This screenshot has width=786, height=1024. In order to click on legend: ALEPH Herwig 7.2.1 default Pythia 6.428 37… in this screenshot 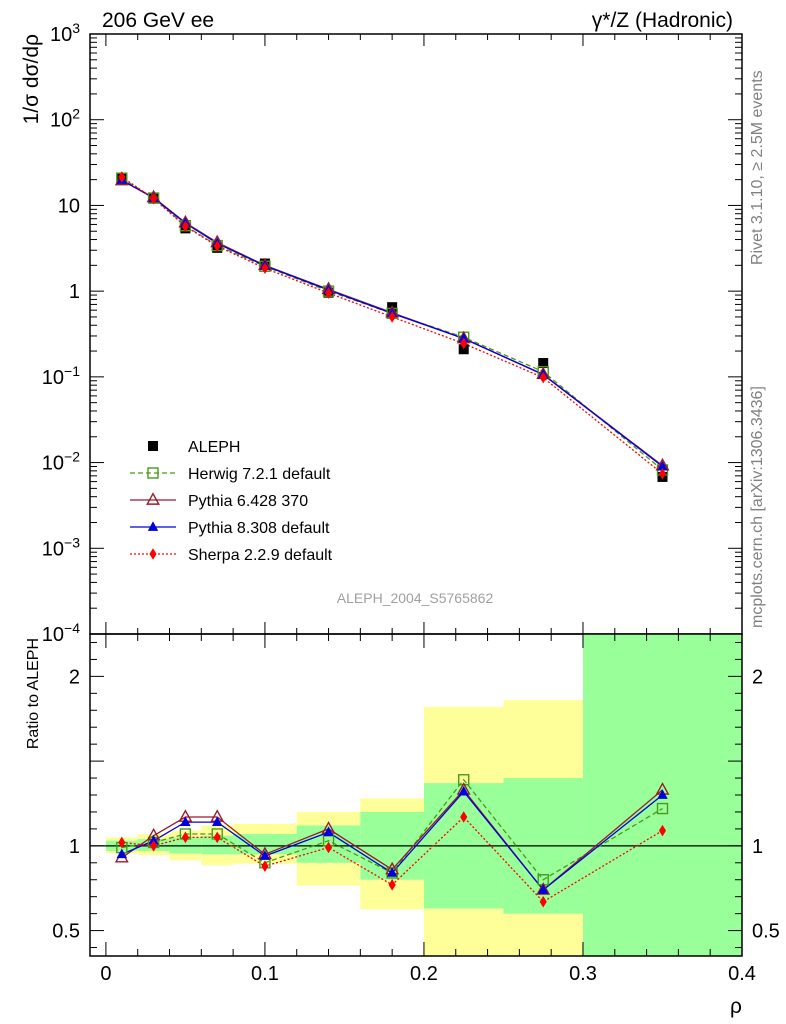, I will do `click(231, 501)`.